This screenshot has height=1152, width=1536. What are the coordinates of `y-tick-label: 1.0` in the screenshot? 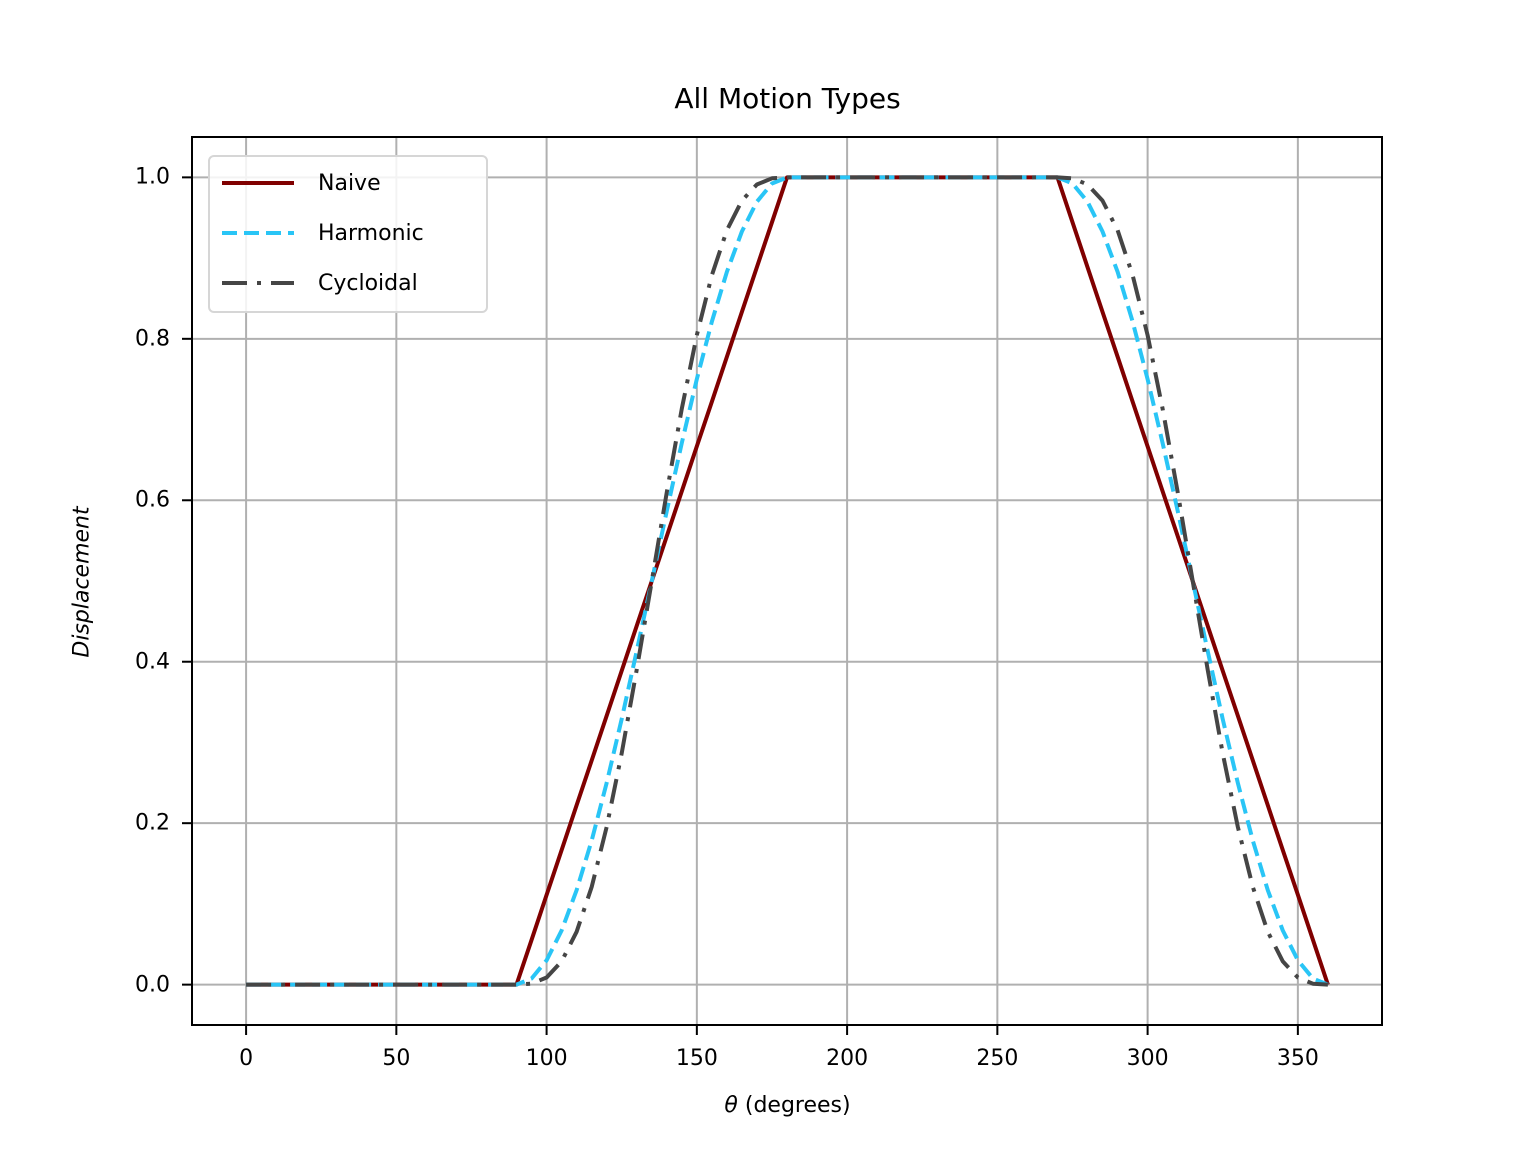 It's located at (152, 177).